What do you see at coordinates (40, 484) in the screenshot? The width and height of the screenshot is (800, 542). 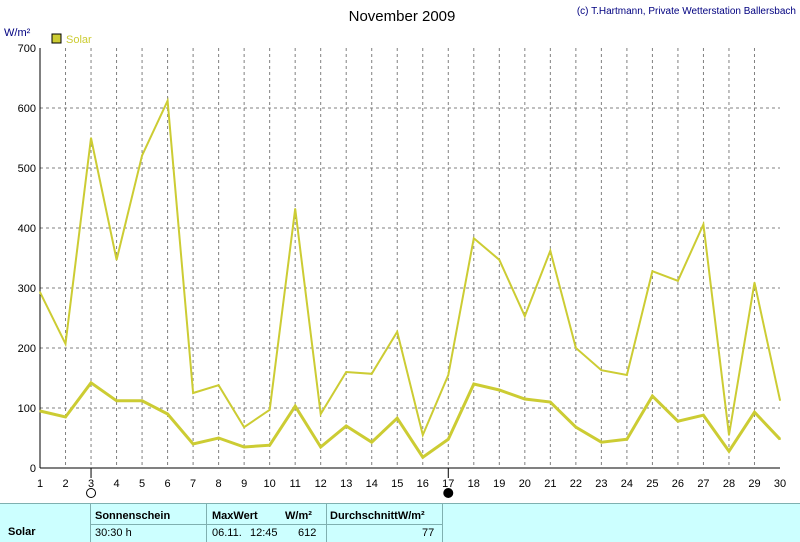 I see `x-tick-label: 1` at bounding box center [40, 484].